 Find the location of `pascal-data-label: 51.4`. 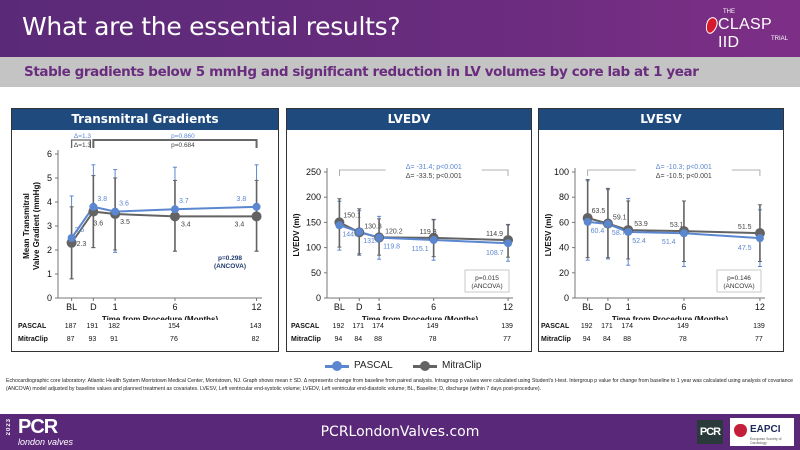

pascal-data-label: 51.4 is located at coordinates (669, 242).